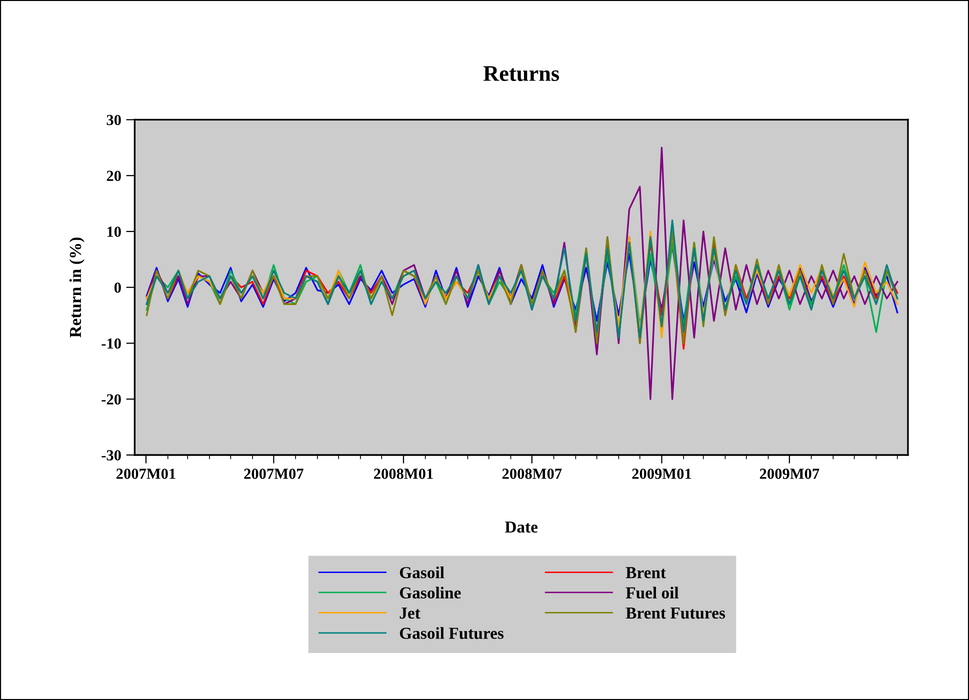 The image size is (969, 700). Describe the element at coordinates (114, 231) in the screenshot. I see `y-tick-label: 10` at that location.